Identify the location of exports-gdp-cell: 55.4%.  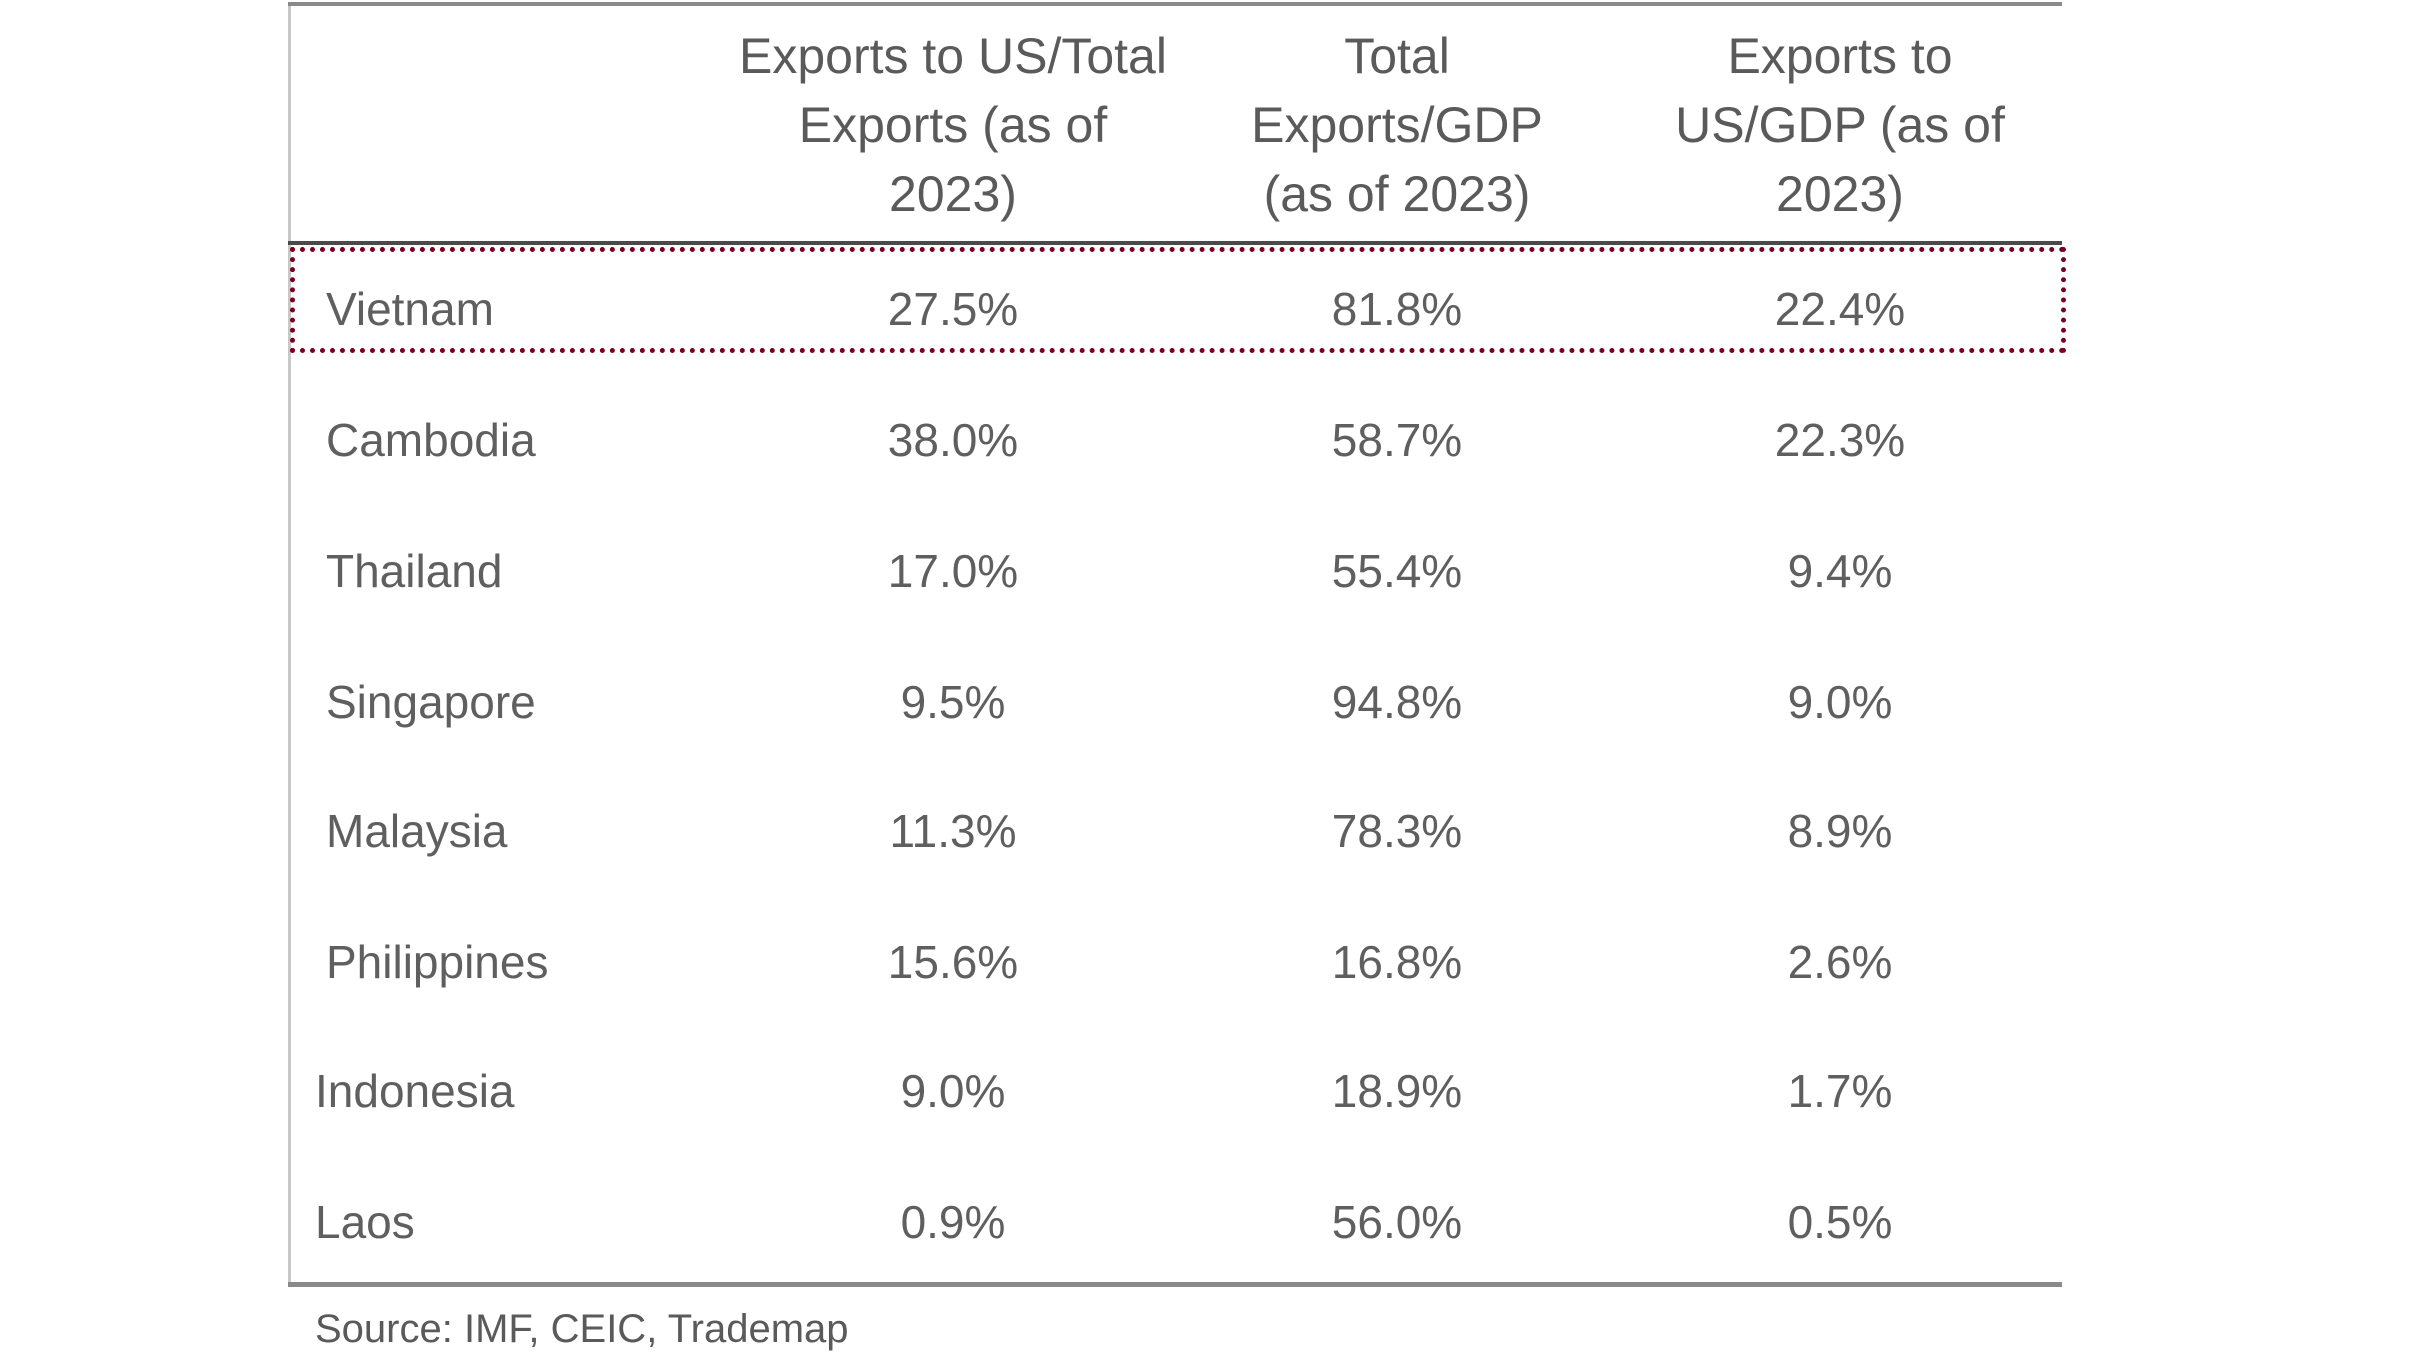
(1397, 571).